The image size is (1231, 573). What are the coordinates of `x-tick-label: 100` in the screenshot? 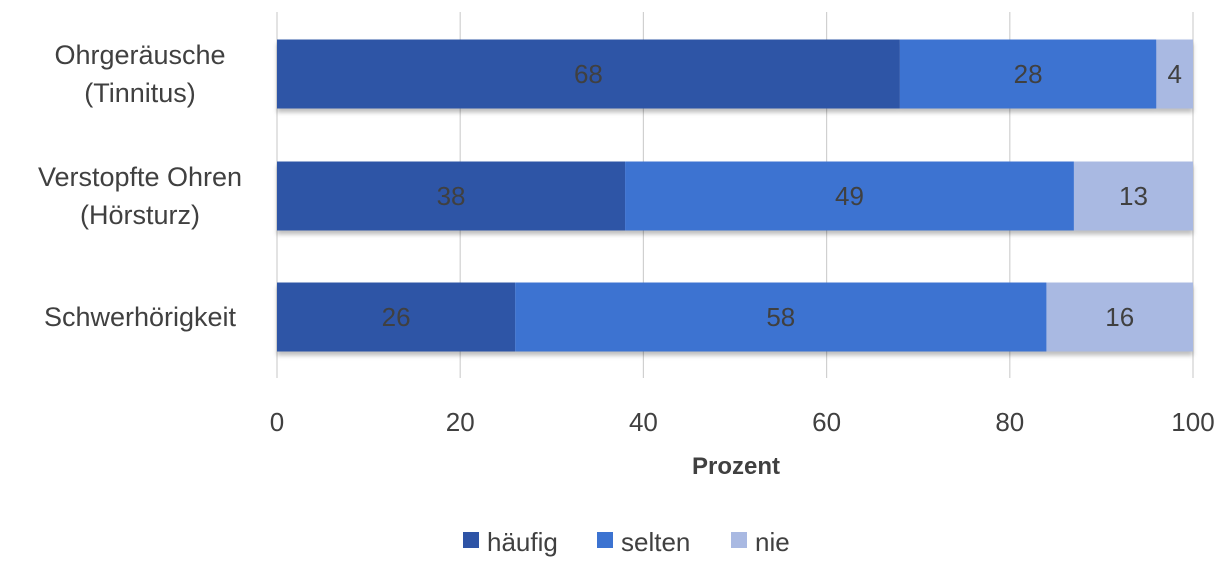 It's located at (1192, 422).